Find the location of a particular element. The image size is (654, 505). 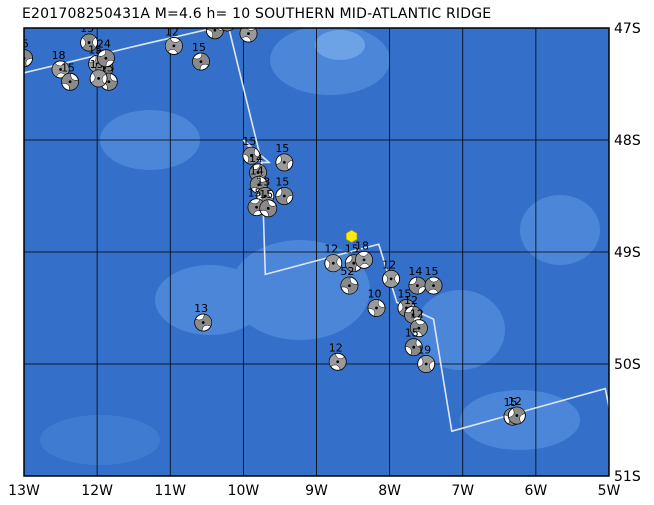

depth-label: 10 is located at coordinates (374, 294).